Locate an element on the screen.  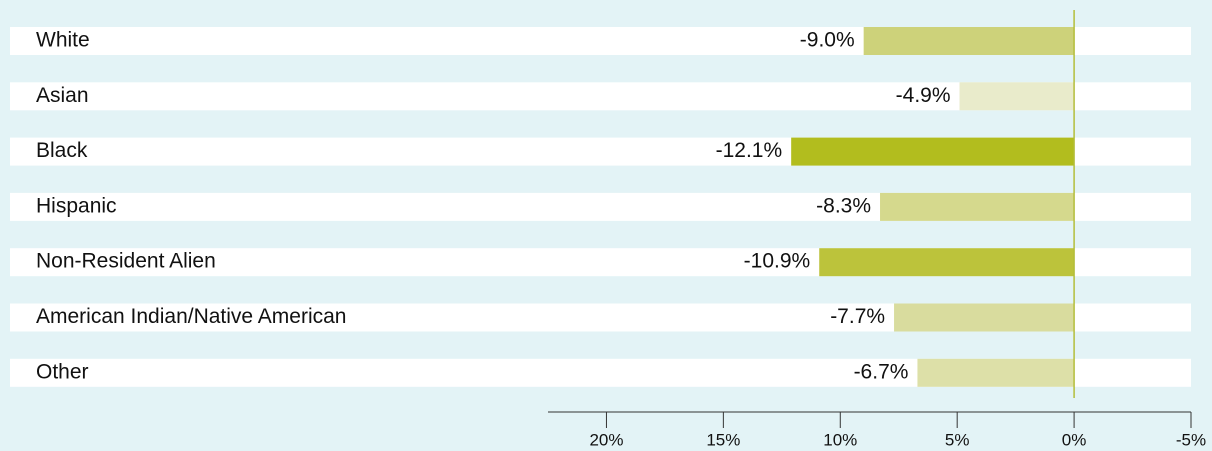
x-tick-label: -5% is located at coordinates (1191, 439).